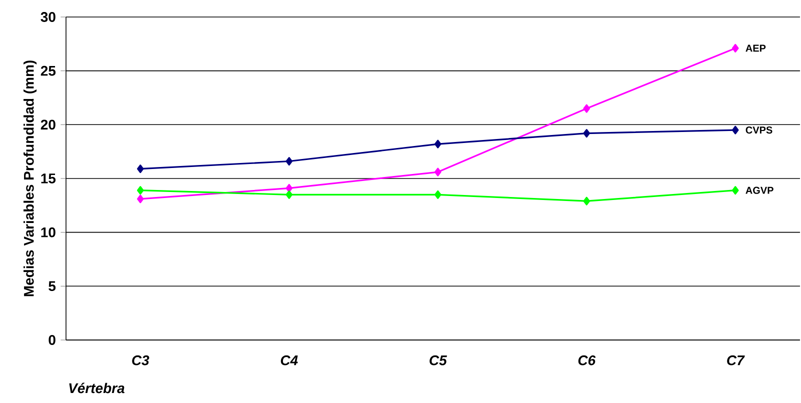  I want to click on y-tick-label: 0, so click(52, 340).